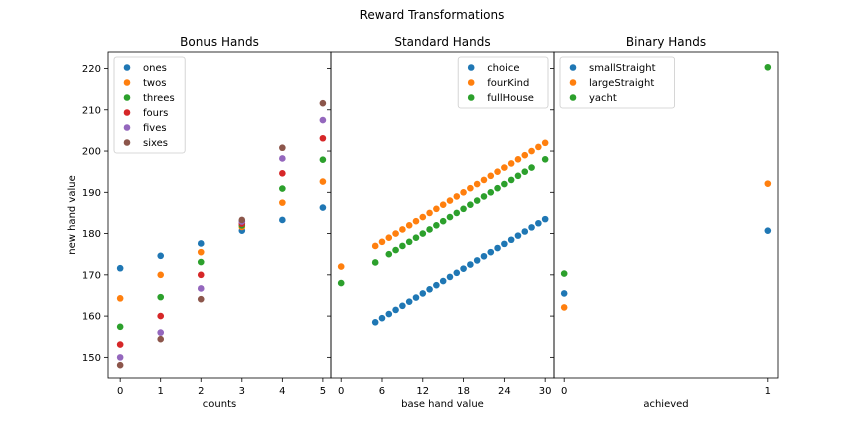 The height and width of the screenshot is (432, 864). I want to click on series-choice, so click(460, 270).